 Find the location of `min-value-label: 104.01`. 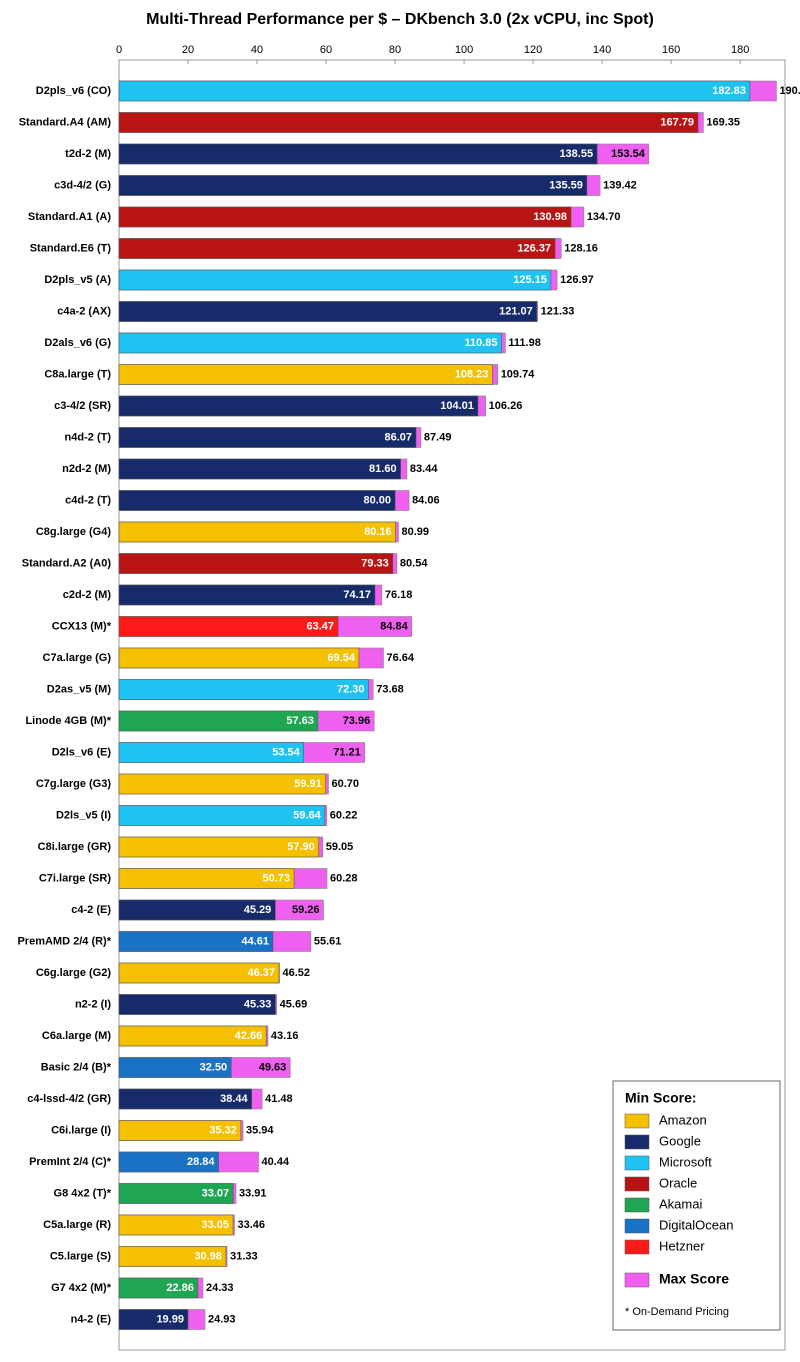

min-value-label: 104.01 is located at coordinates (457, 406).